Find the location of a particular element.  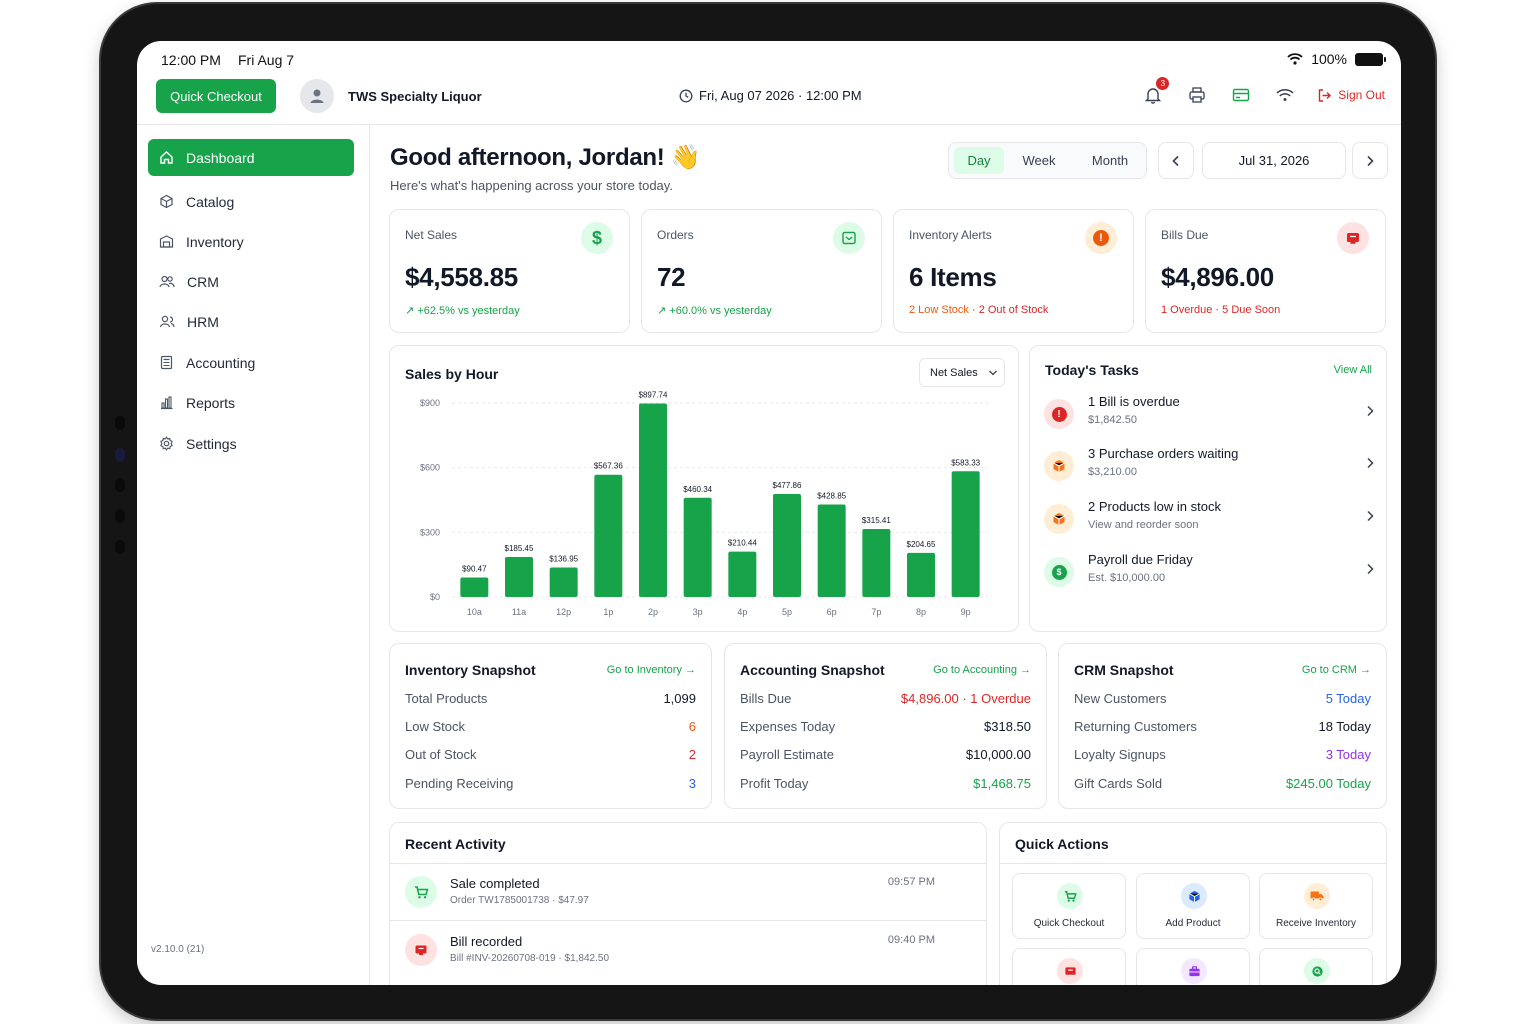

tasks-title: Today's Tasks is located at coordinates (1092, 370).